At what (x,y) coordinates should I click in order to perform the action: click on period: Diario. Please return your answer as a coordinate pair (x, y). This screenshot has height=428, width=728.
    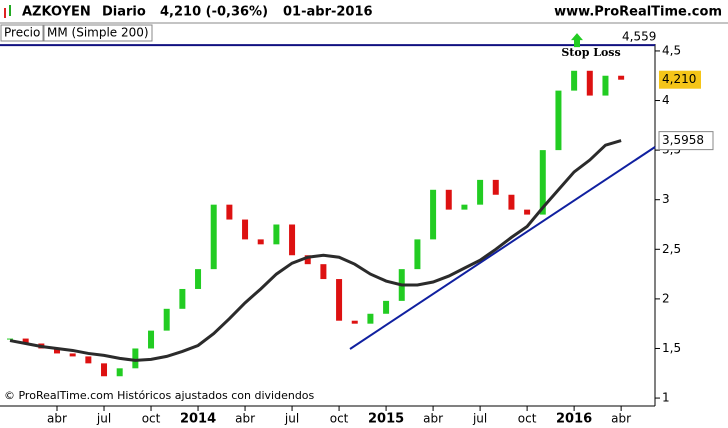
    Looking at the image, I should click on (124, 12).